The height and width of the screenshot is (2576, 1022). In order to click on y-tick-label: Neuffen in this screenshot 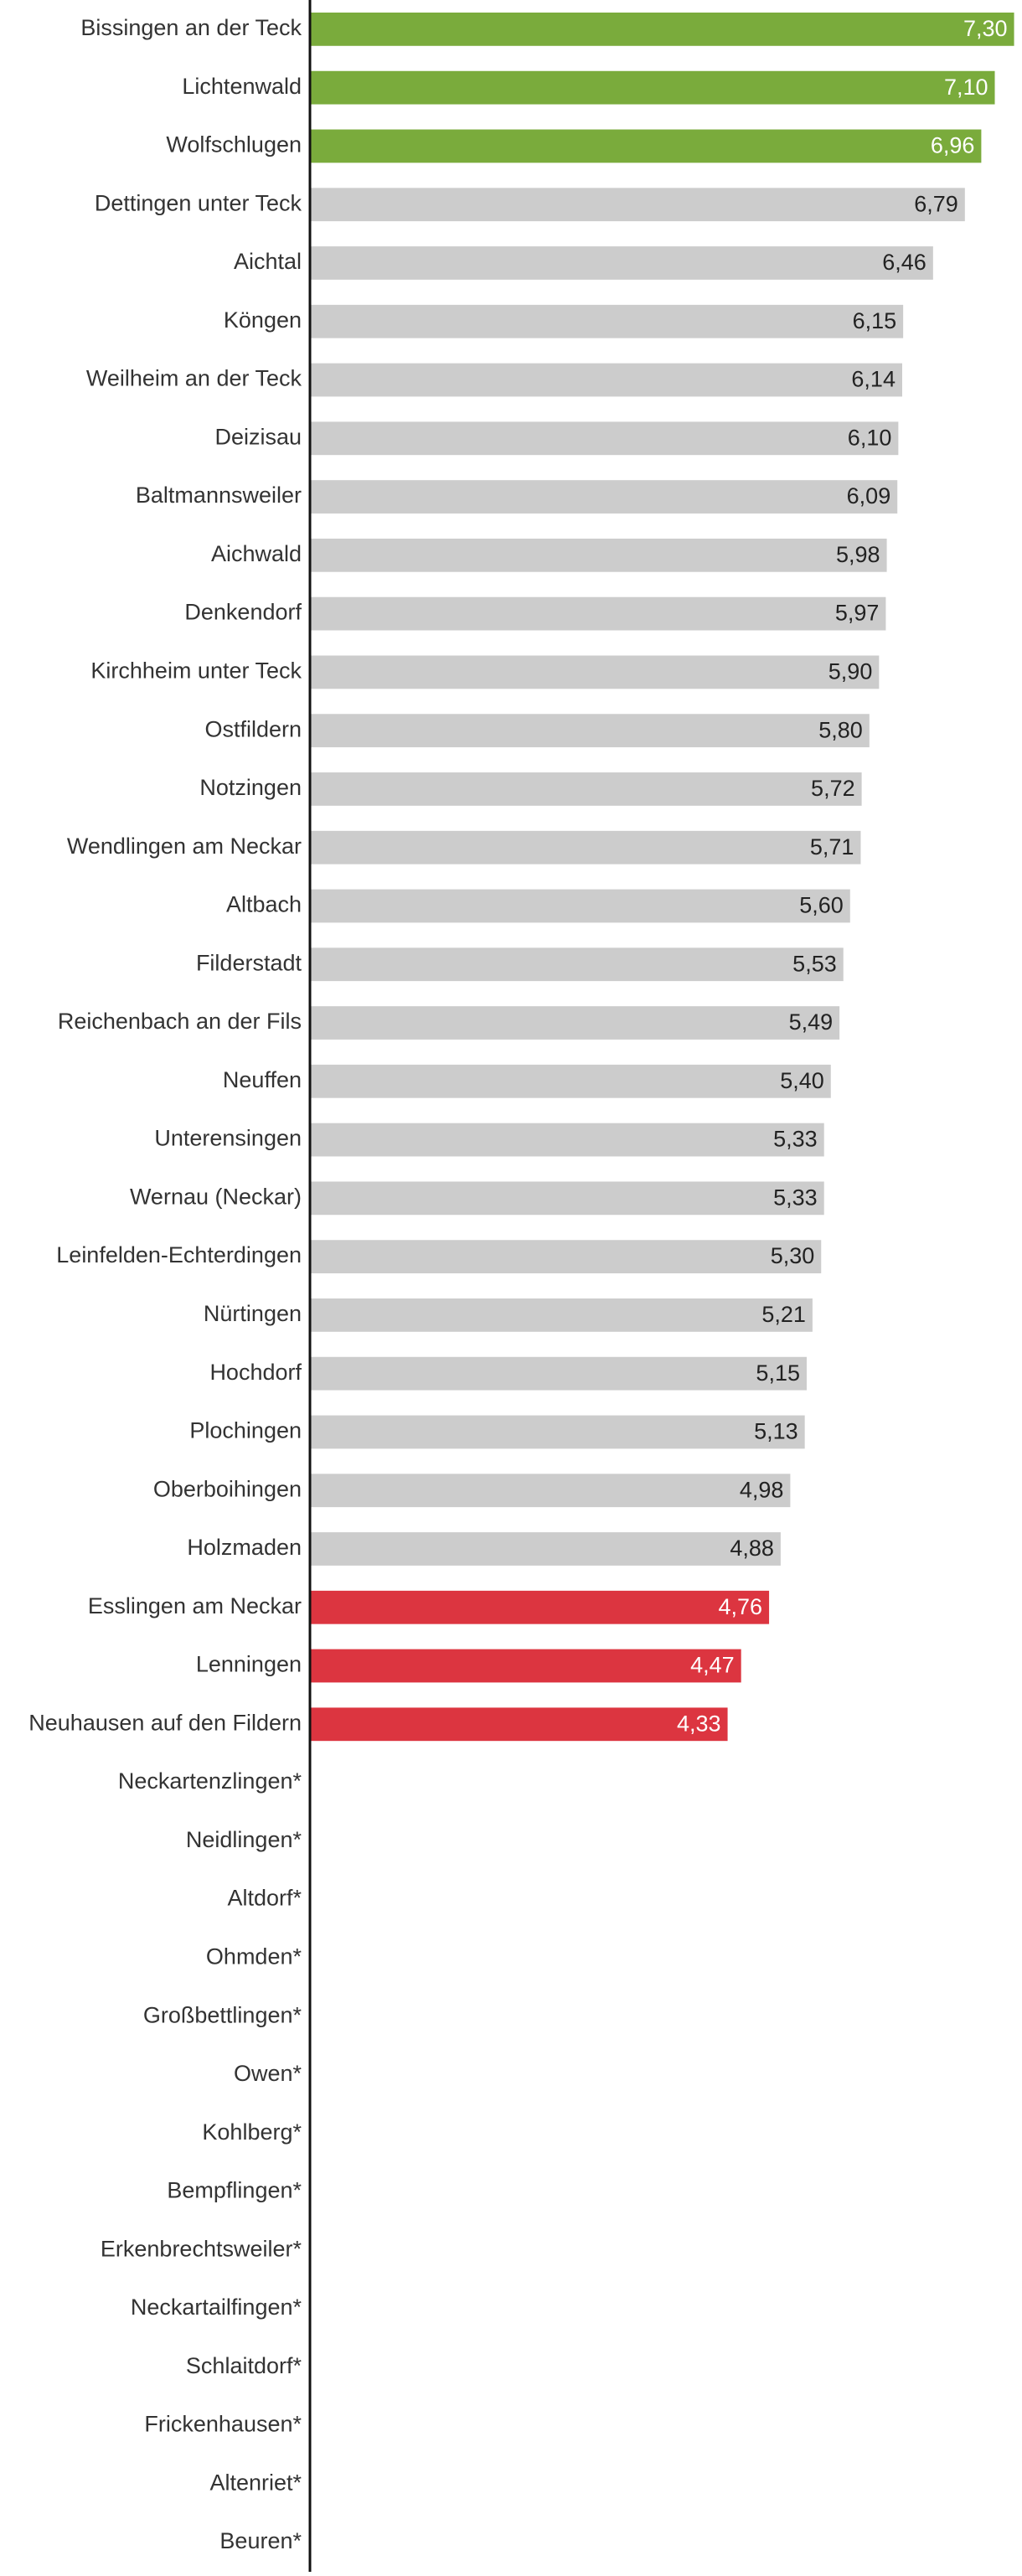, I will do `click(262, 1079)`.